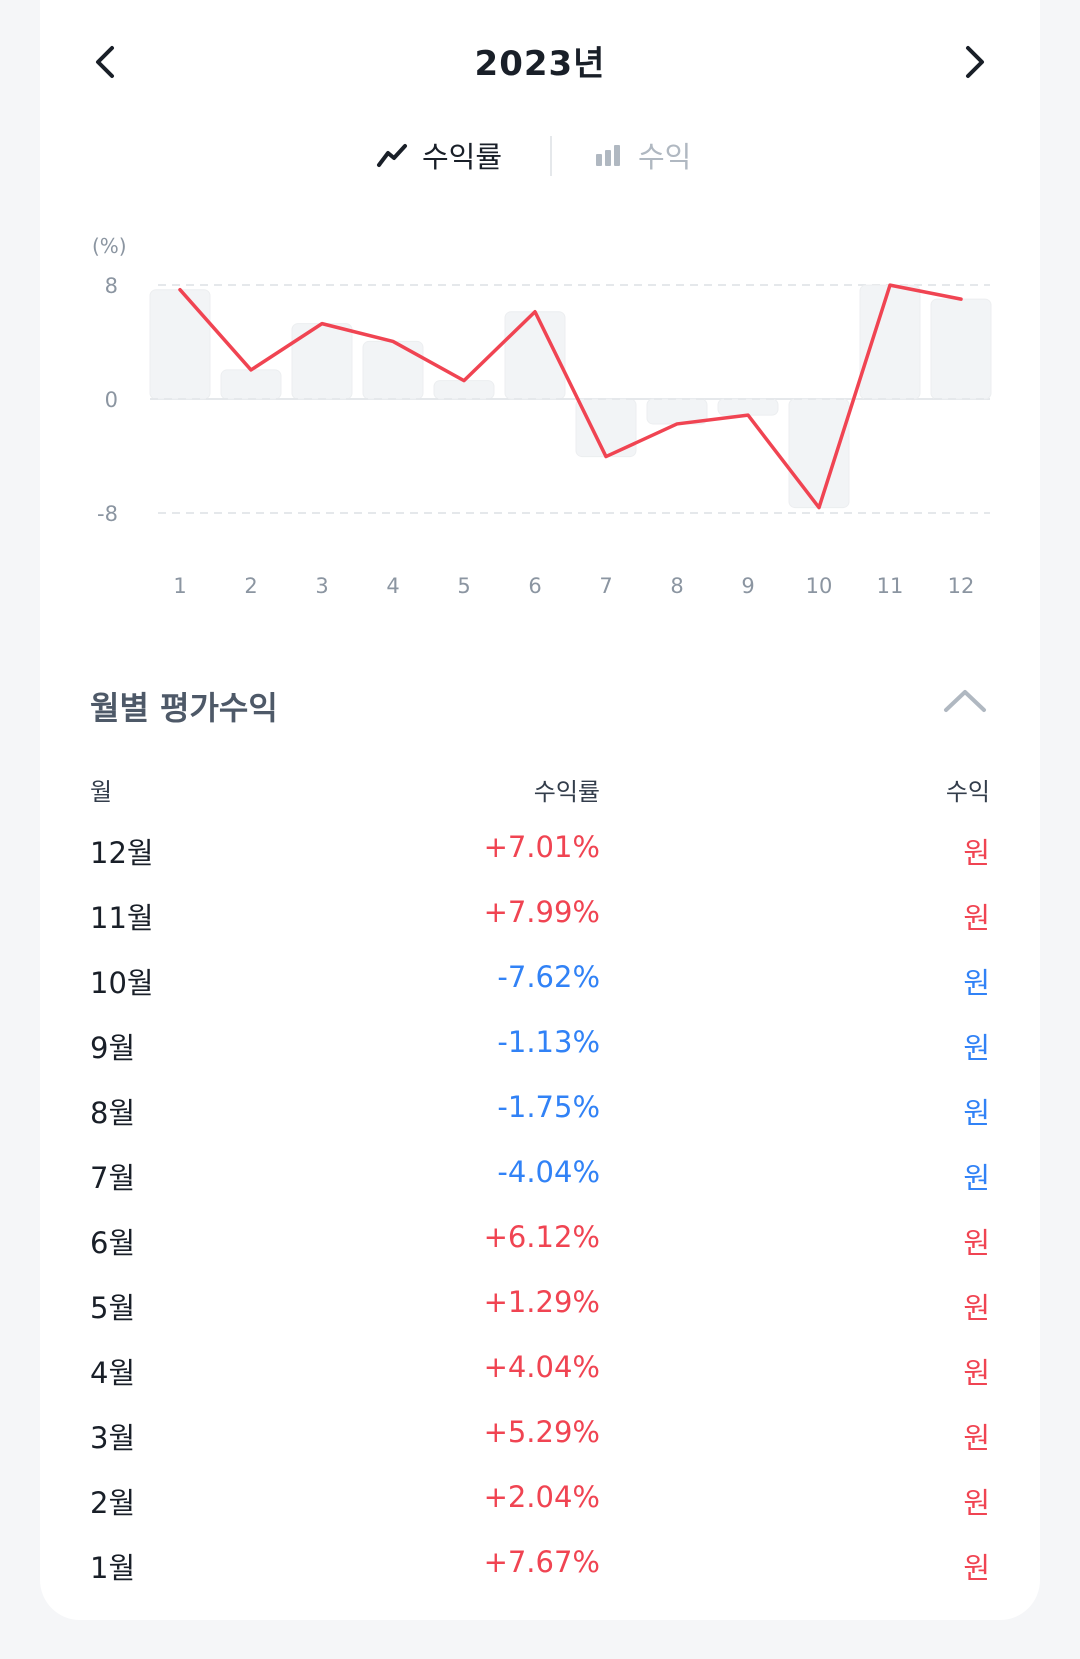 This screenshot has height=1659, width=1080. Describe the element at coordinates (541, 1497) in the screenshot. I see `row-rate: +2.04%` at that location.